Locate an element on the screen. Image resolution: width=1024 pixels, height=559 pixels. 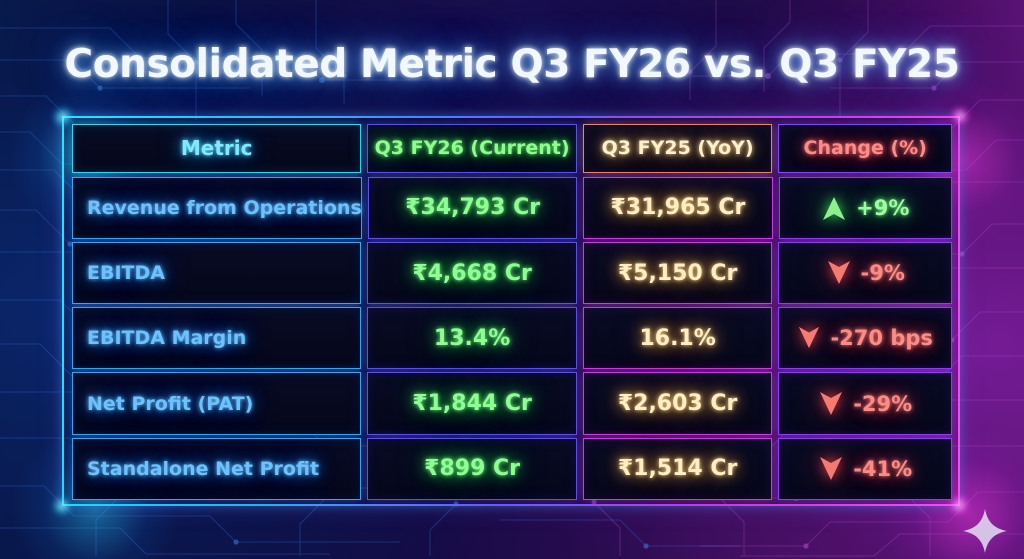
cell-change: -29% is located at coordinates (865, 403).